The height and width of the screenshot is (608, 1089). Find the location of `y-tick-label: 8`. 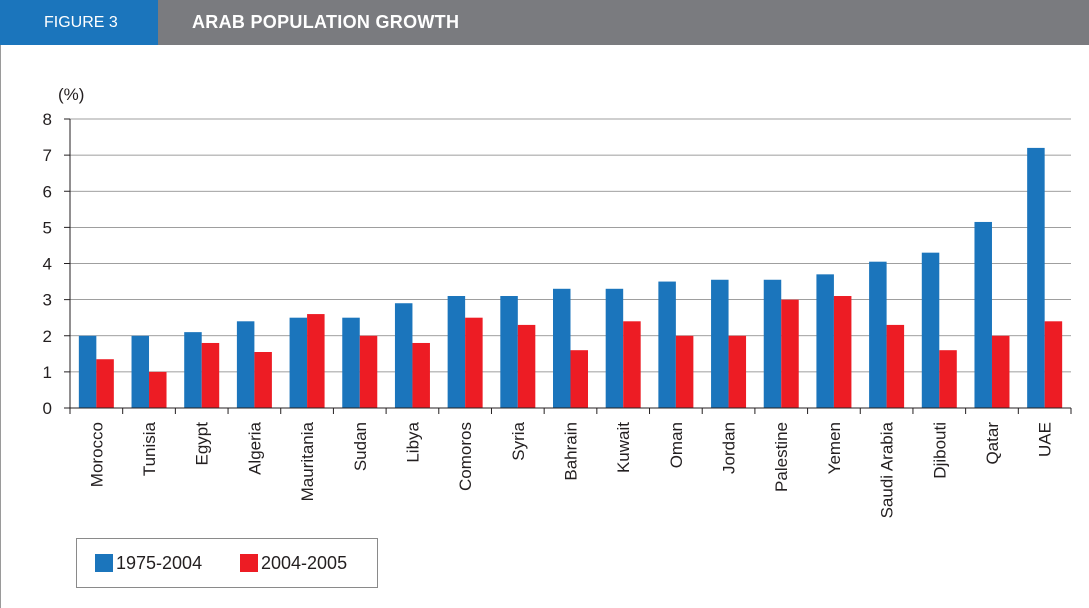

y-tick-label: 8 is located at coordinates (47, 119).